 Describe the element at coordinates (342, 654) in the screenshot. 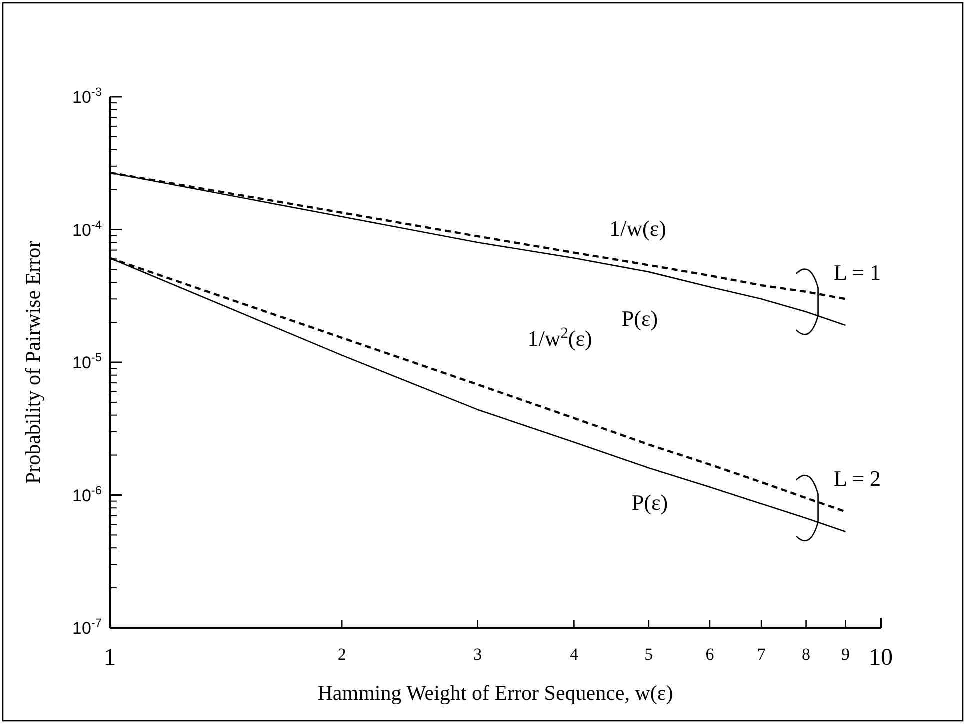

I see `x-tick-label: 2` at that location.